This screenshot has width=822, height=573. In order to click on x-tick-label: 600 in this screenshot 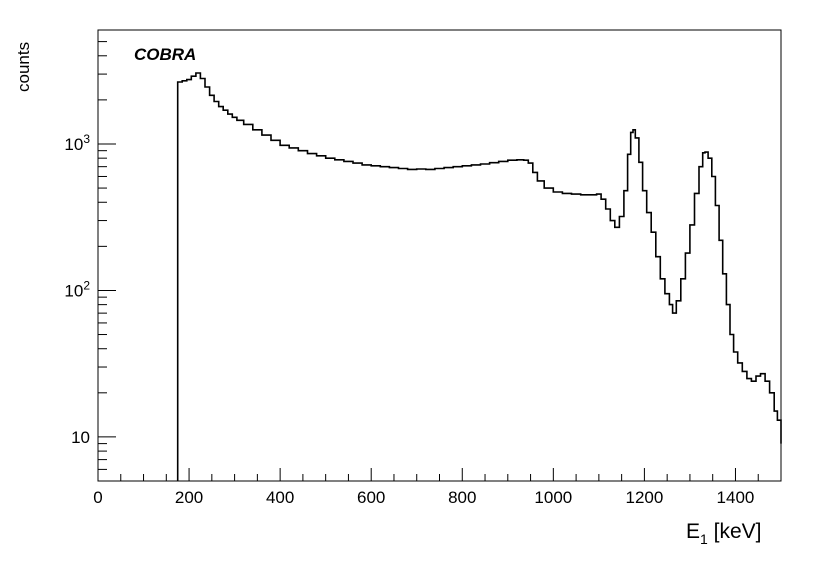, I will do `click(371, 497)`.